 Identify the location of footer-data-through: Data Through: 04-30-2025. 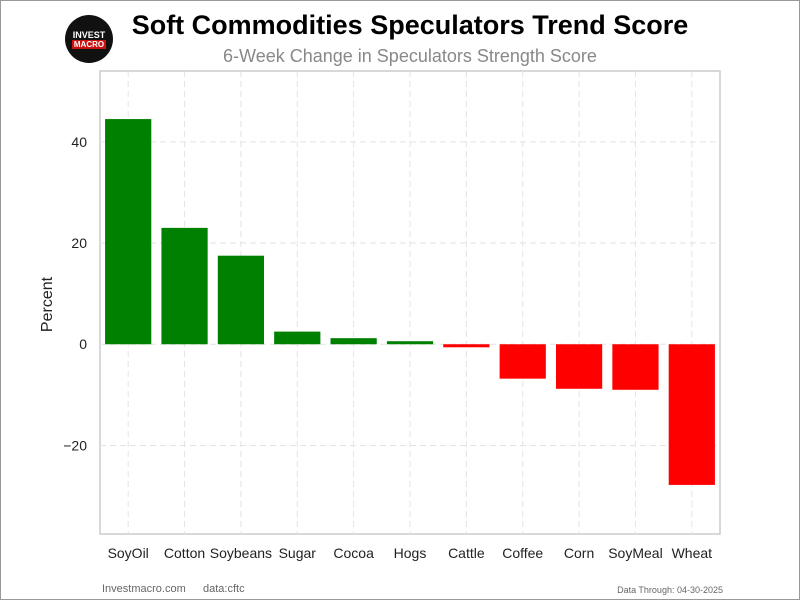
(670, 590).